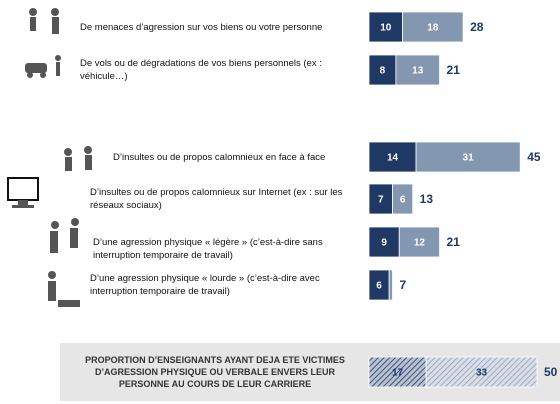 The image size is (560, 404). Describe the element at coordinates (381, 200) in the screenshot. I see `value-label: 7` at that location.